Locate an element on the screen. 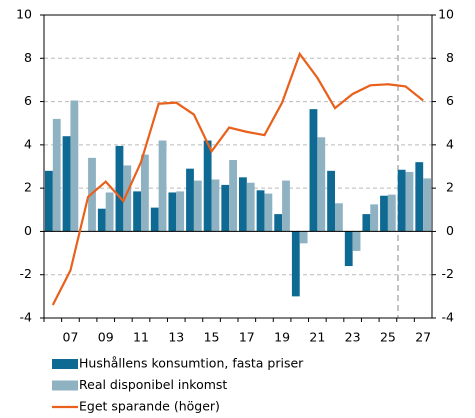  y-tick-label: -2 is located at coordinates (26, 273).